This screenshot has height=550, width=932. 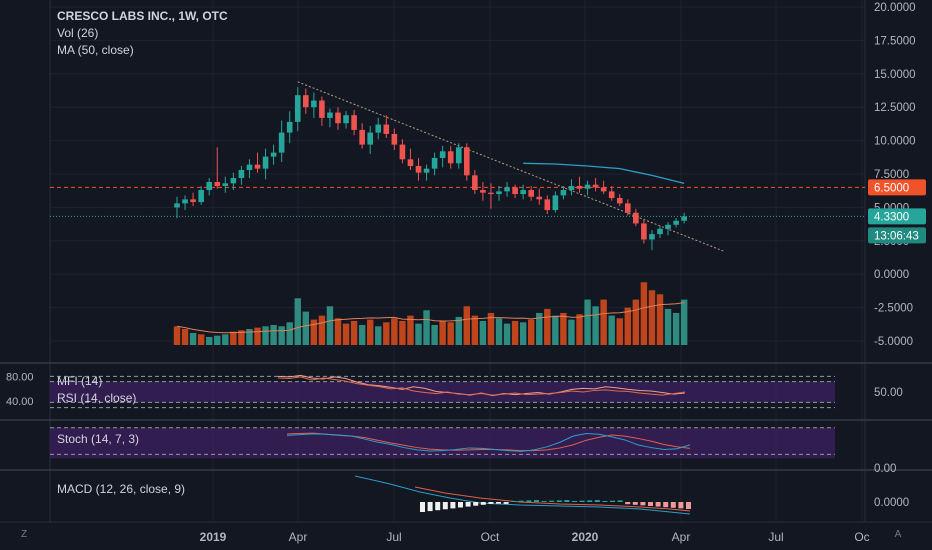 I want to click on stoch-k-line, so click(x=488, y=442).